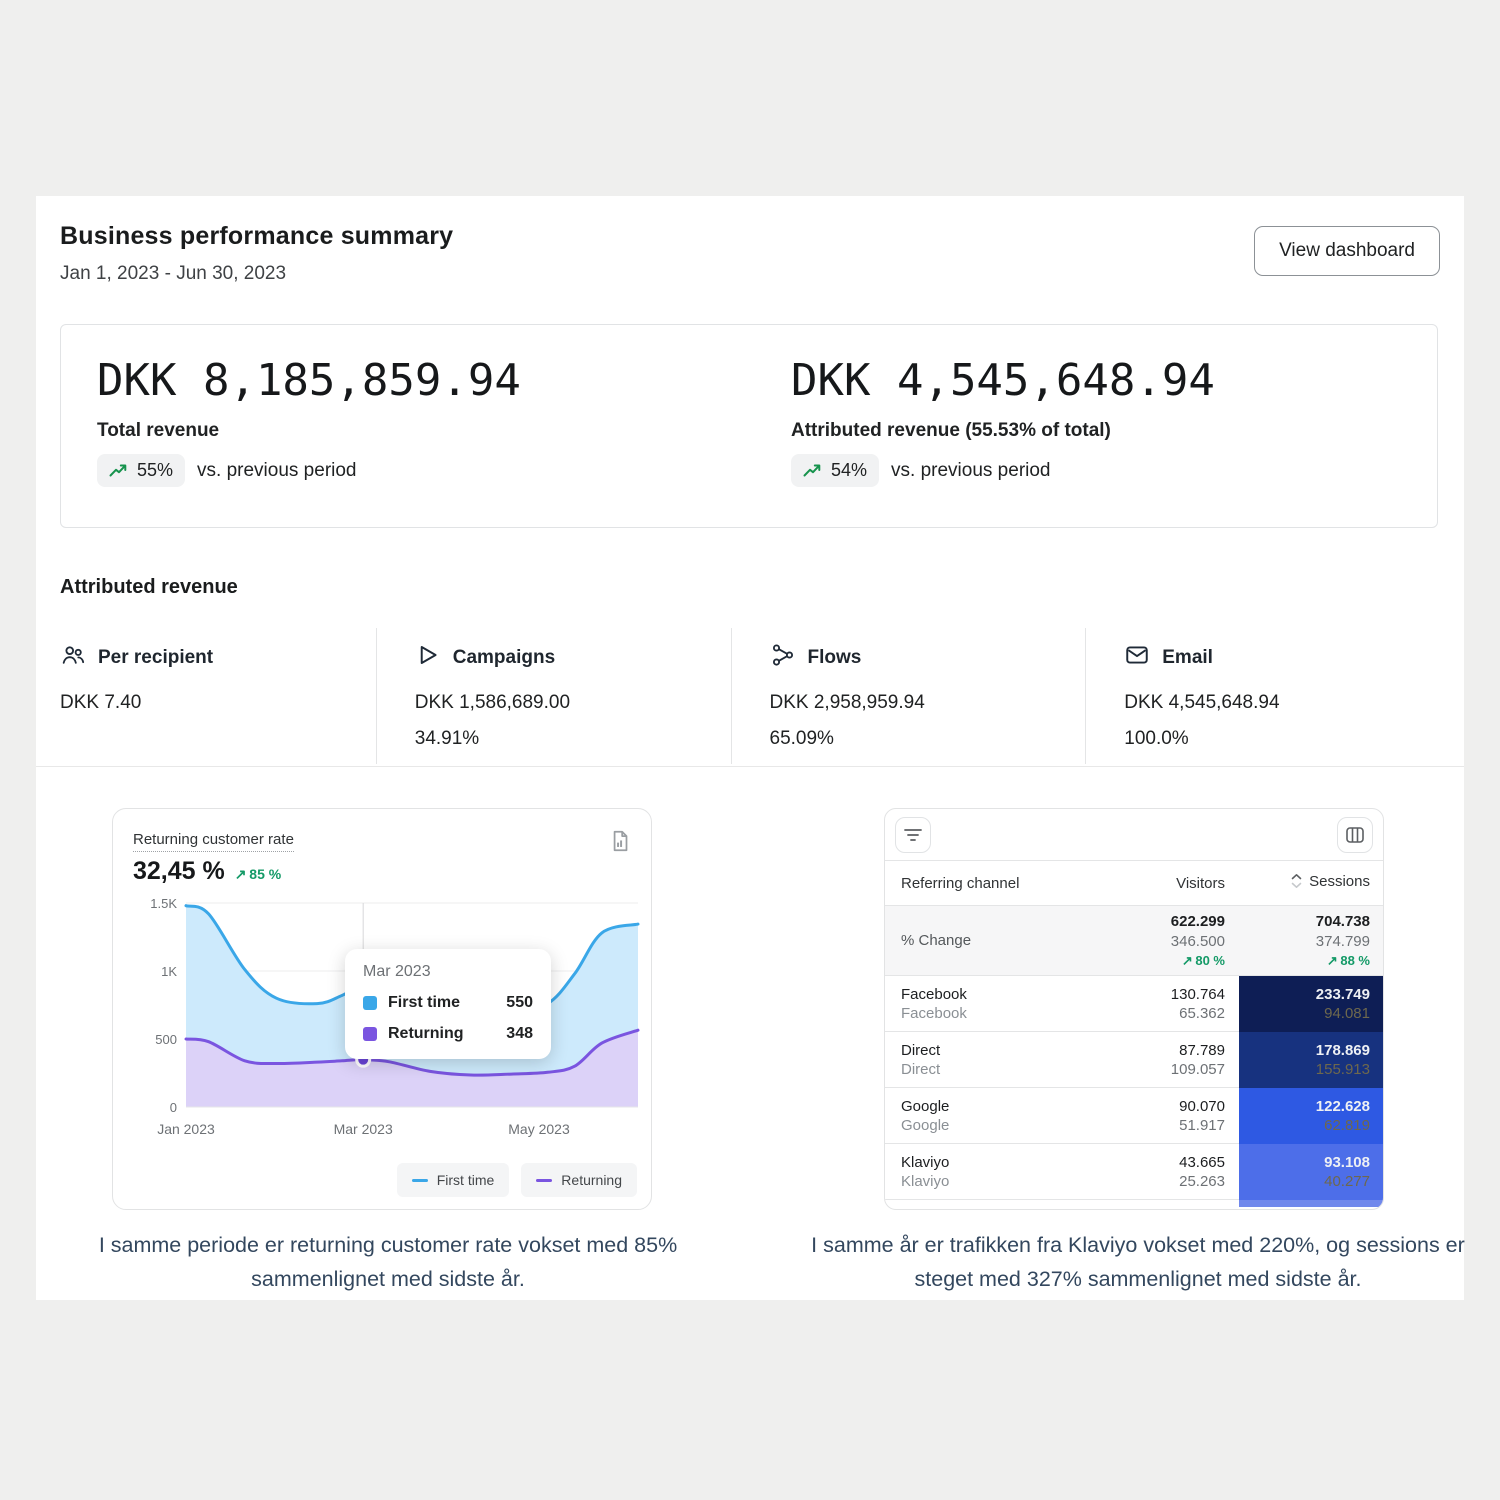 The height and width of the screenshot is (1500, 1500). I want to click on view-dashboard-button: View dashboard, so click(1347, 251).